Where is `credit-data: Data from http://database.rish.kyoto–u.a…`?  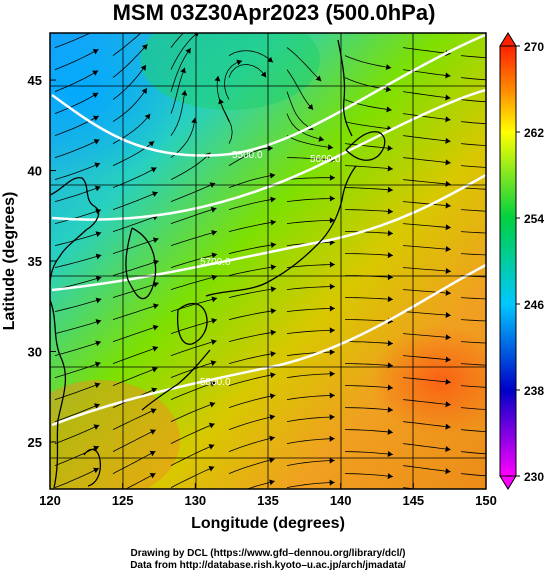
credit-data: Data from http://database.rish.kyoto–u.a… is located at coordinates (268, 565).